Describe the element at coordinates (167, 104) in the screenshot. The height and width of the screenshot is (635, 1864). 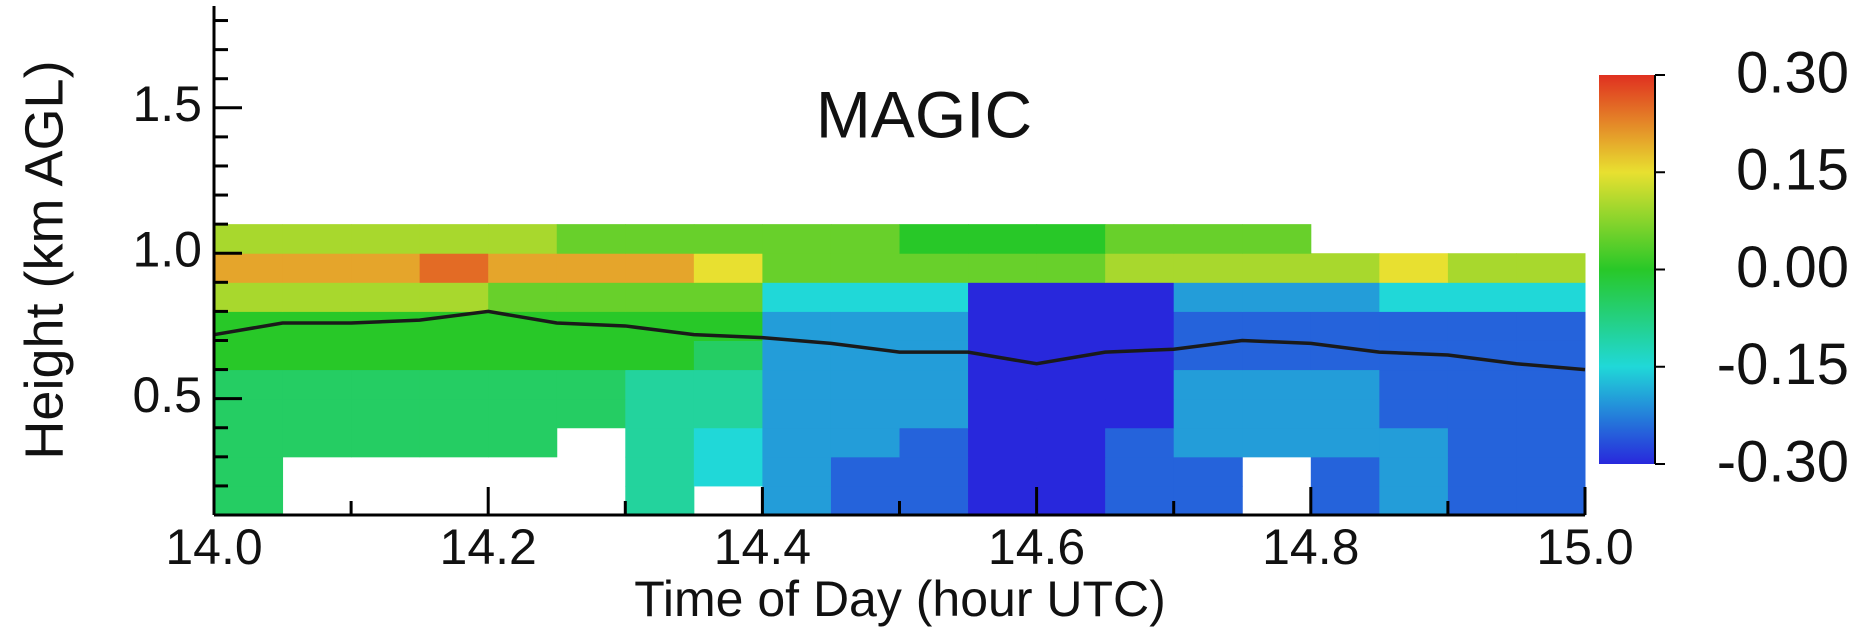
I see `y-tick-label: 1.5` at that location.